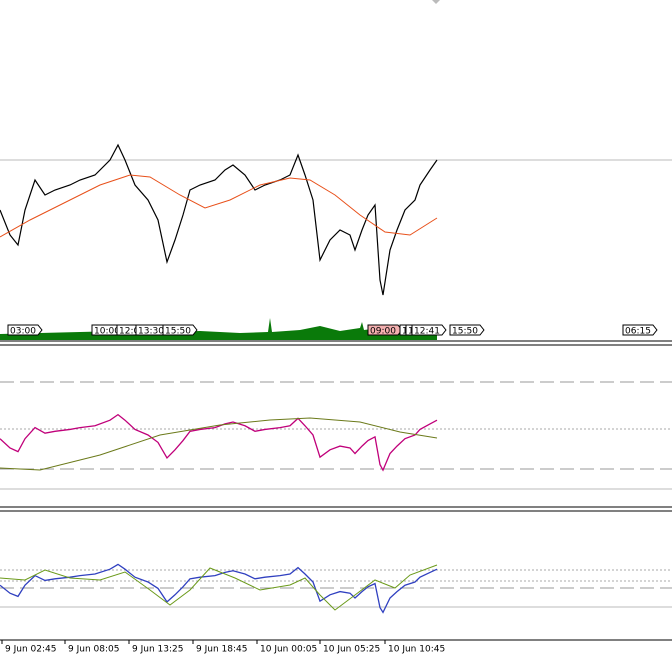 This screenshot has height=658, width=672. I want to click on time-marker-label: 12:0, so click(129, 332).